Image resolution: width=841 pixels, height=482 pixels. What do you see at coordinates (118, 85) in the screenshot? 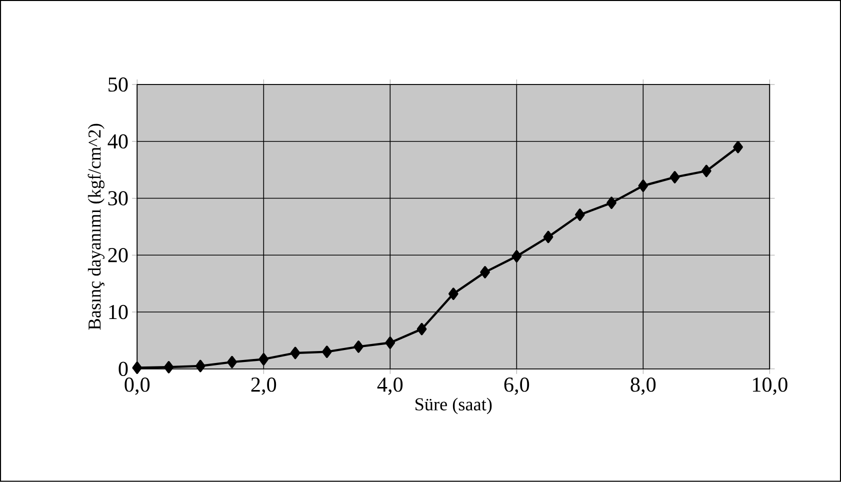
I see `y-tick-label: 50` at bounding box center [118, 85].